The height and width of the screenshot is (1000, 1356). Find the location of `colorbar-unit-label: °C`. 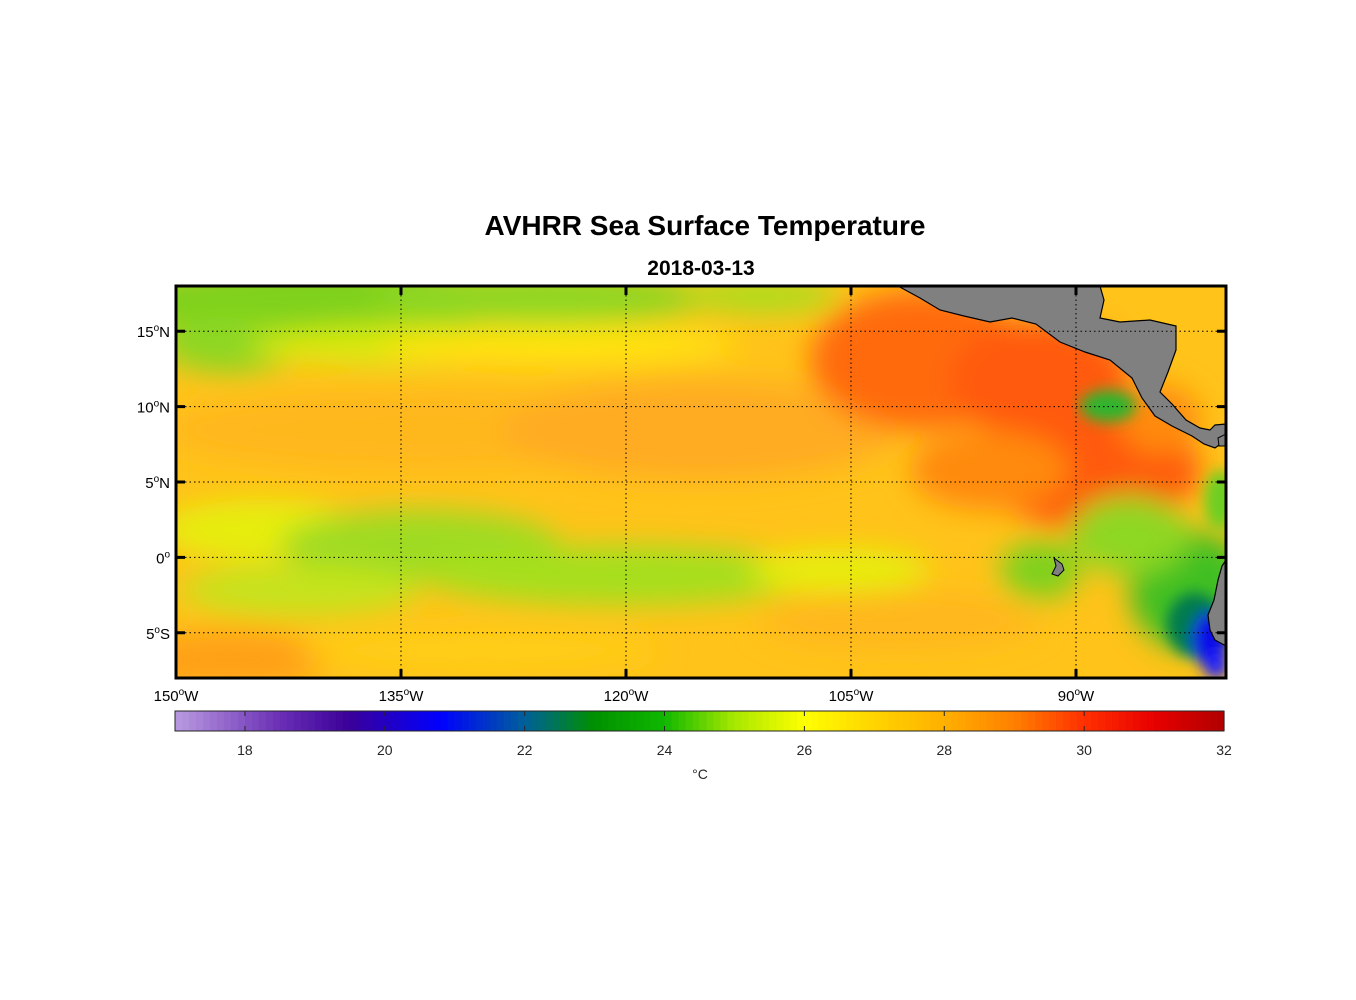

colorbar-unit-label: °C is located at coordinates (700, 774).